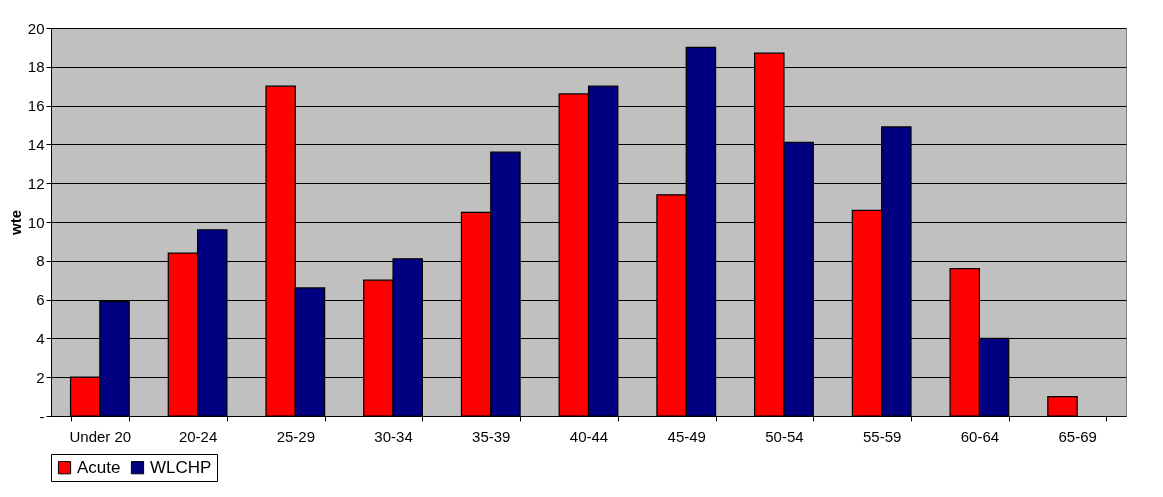 The image size is (1163, 497). Describe the element at coordinates (181, 467) in the screenshot. I see `legend-label: WLCHP` at that location.